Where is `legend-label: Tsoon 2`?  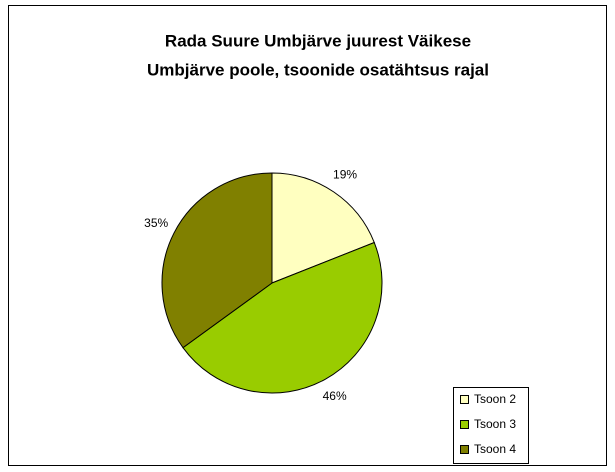
legend-label: Tsoon 2 is located at coordinates (495, 399).